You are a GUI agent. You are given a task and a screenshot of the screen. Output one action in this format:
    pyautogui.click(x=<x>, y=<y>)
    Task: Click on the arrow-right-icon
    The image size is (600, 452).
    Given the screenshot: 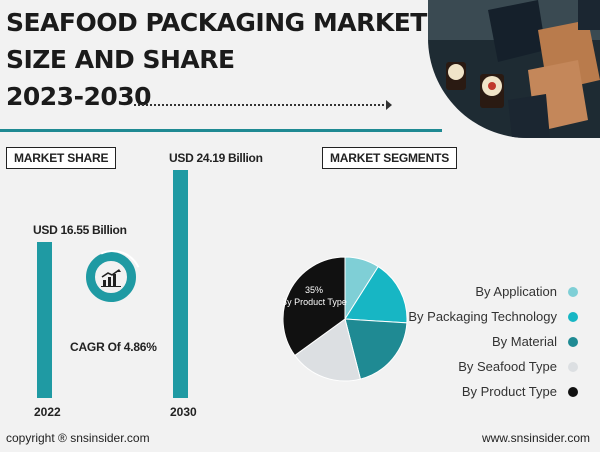 What is the action you would take?
    pyautogui.click(x=389, y=105)
    